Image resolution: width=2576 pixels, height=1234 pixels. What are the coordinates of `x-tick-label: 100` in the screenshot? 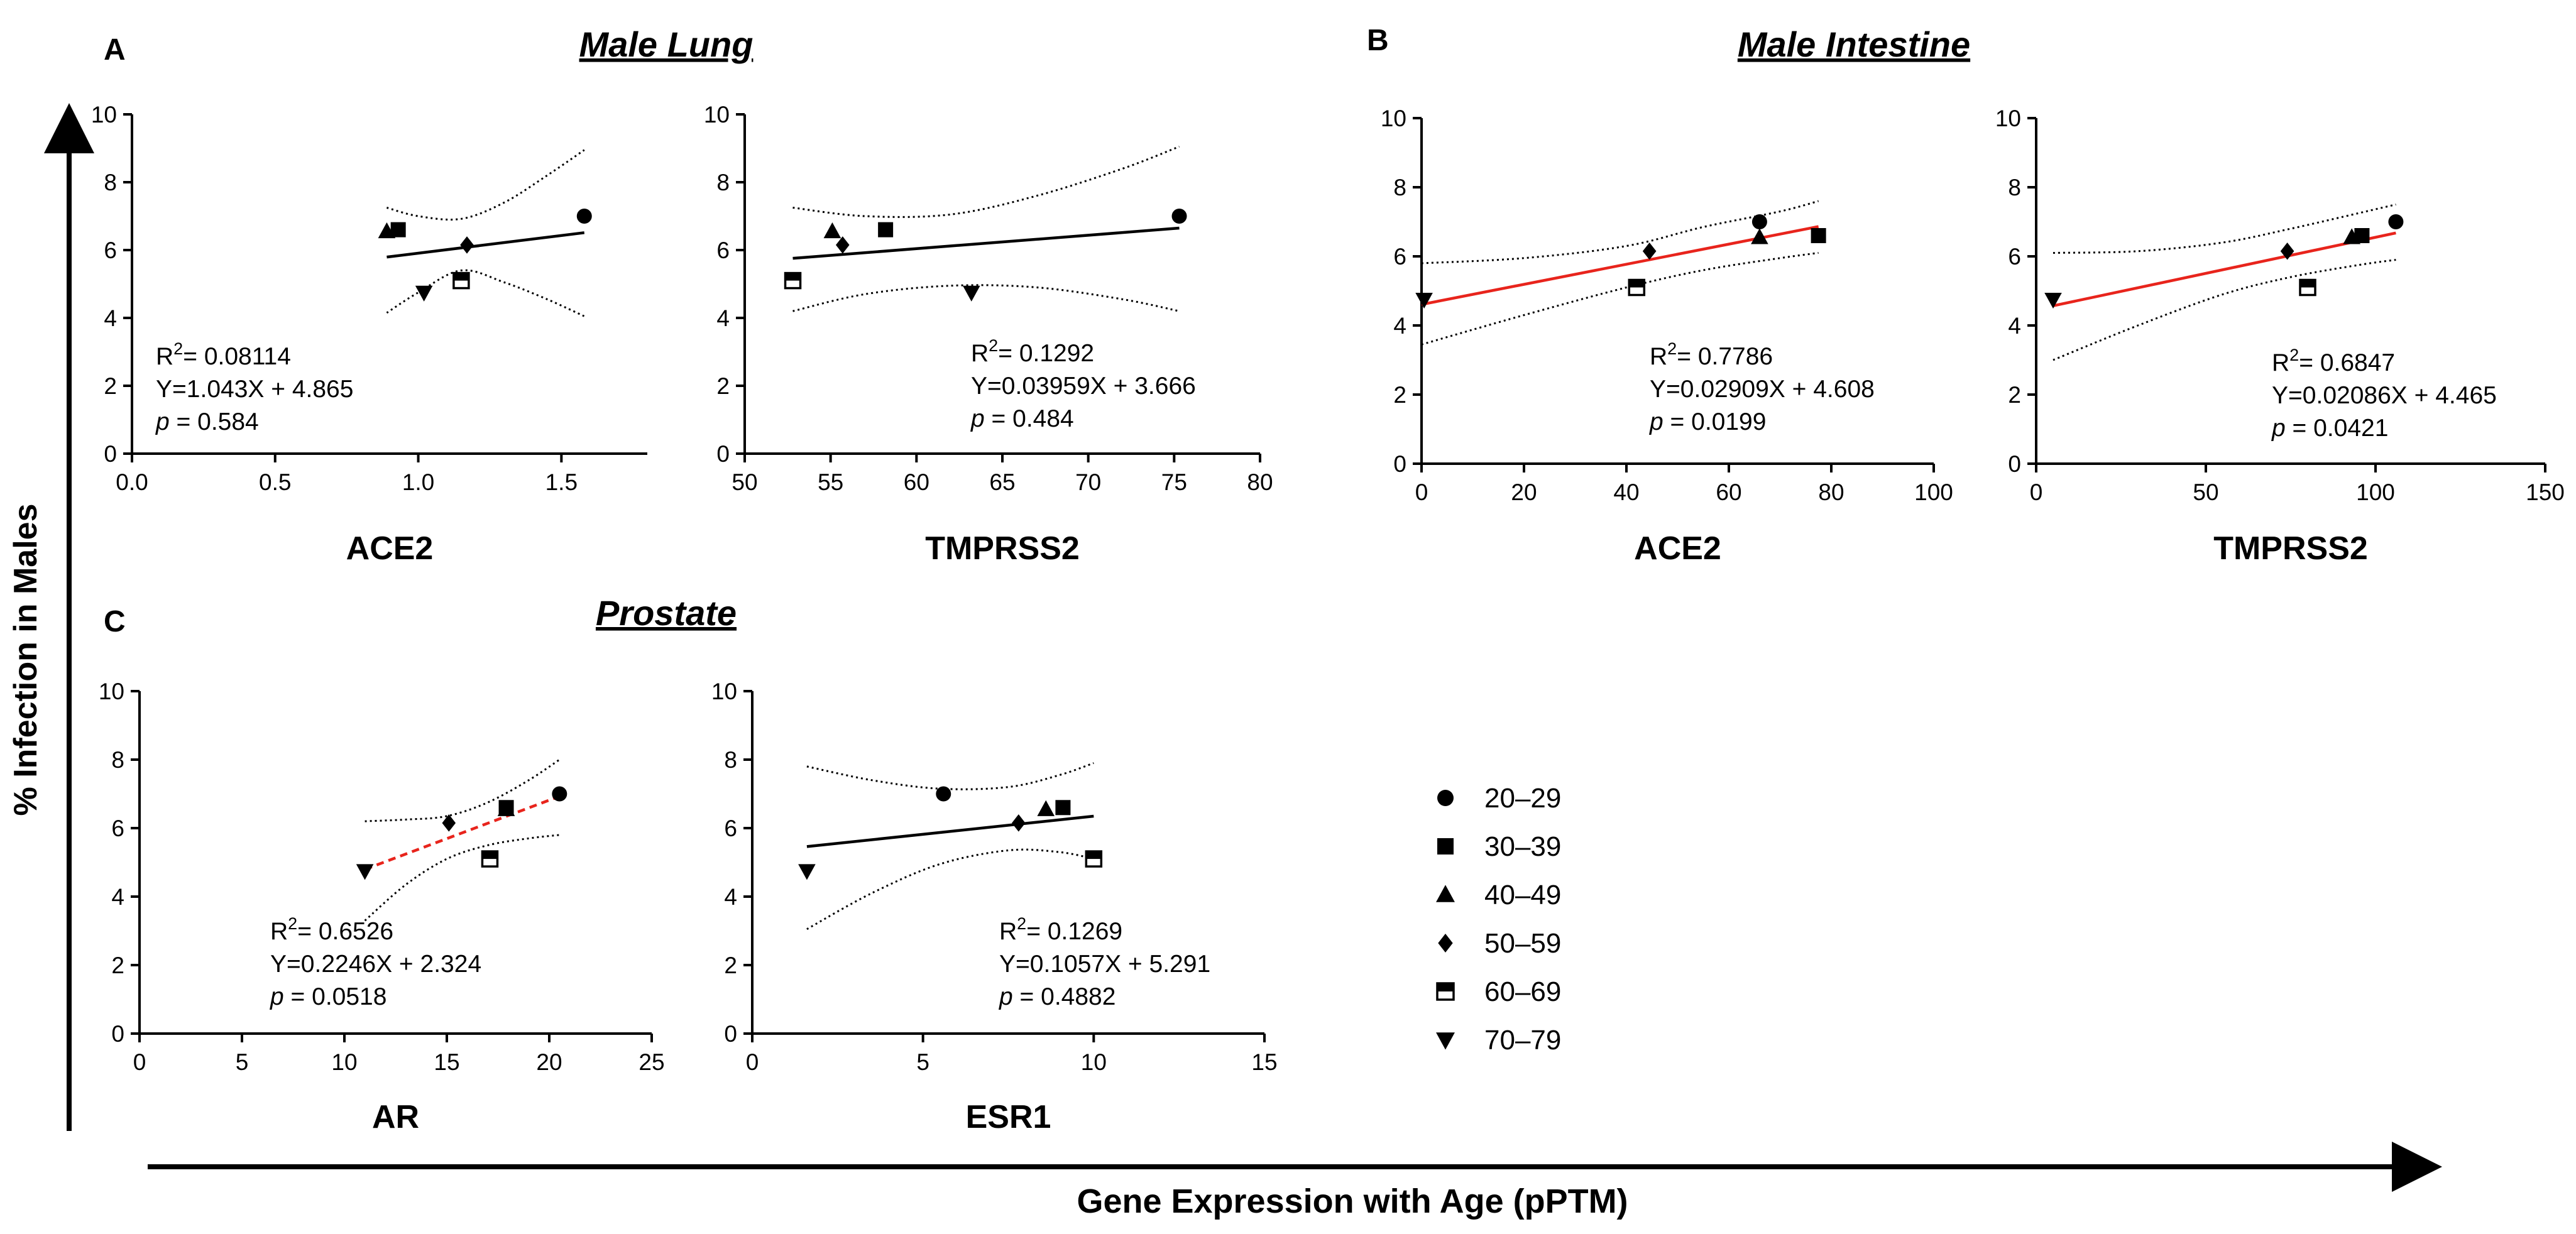 It's located at (2375, 492).